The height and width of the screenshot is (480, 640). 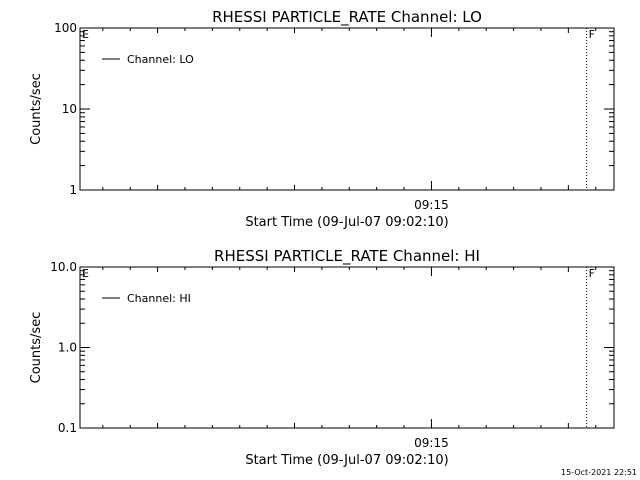 I want to click on y-tick-label: 1.0, so click(x=67, y=348).